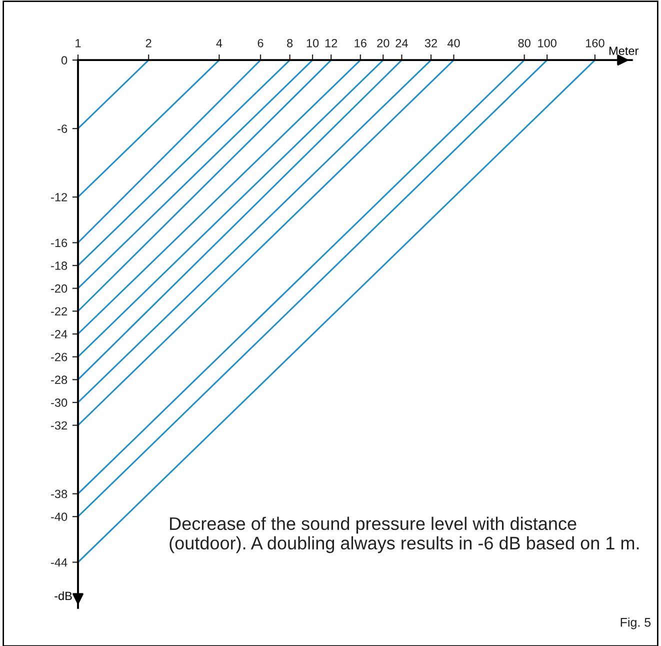  I want to click on y-axis-title: -dB, so click(63, 595).